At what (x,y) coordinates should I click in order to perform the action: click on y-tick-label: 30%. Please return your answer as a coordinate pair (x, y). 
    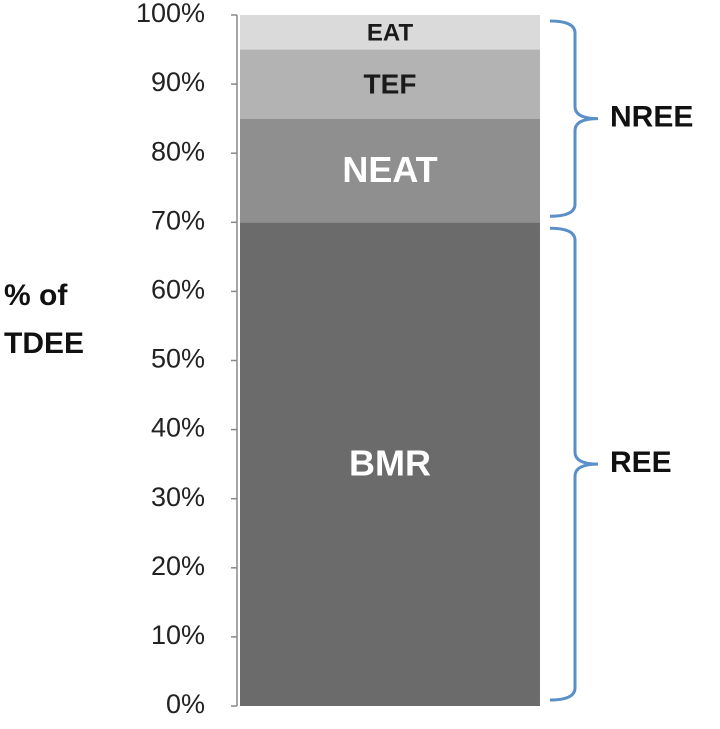
    Looking at the image, I should click on (178, 497).